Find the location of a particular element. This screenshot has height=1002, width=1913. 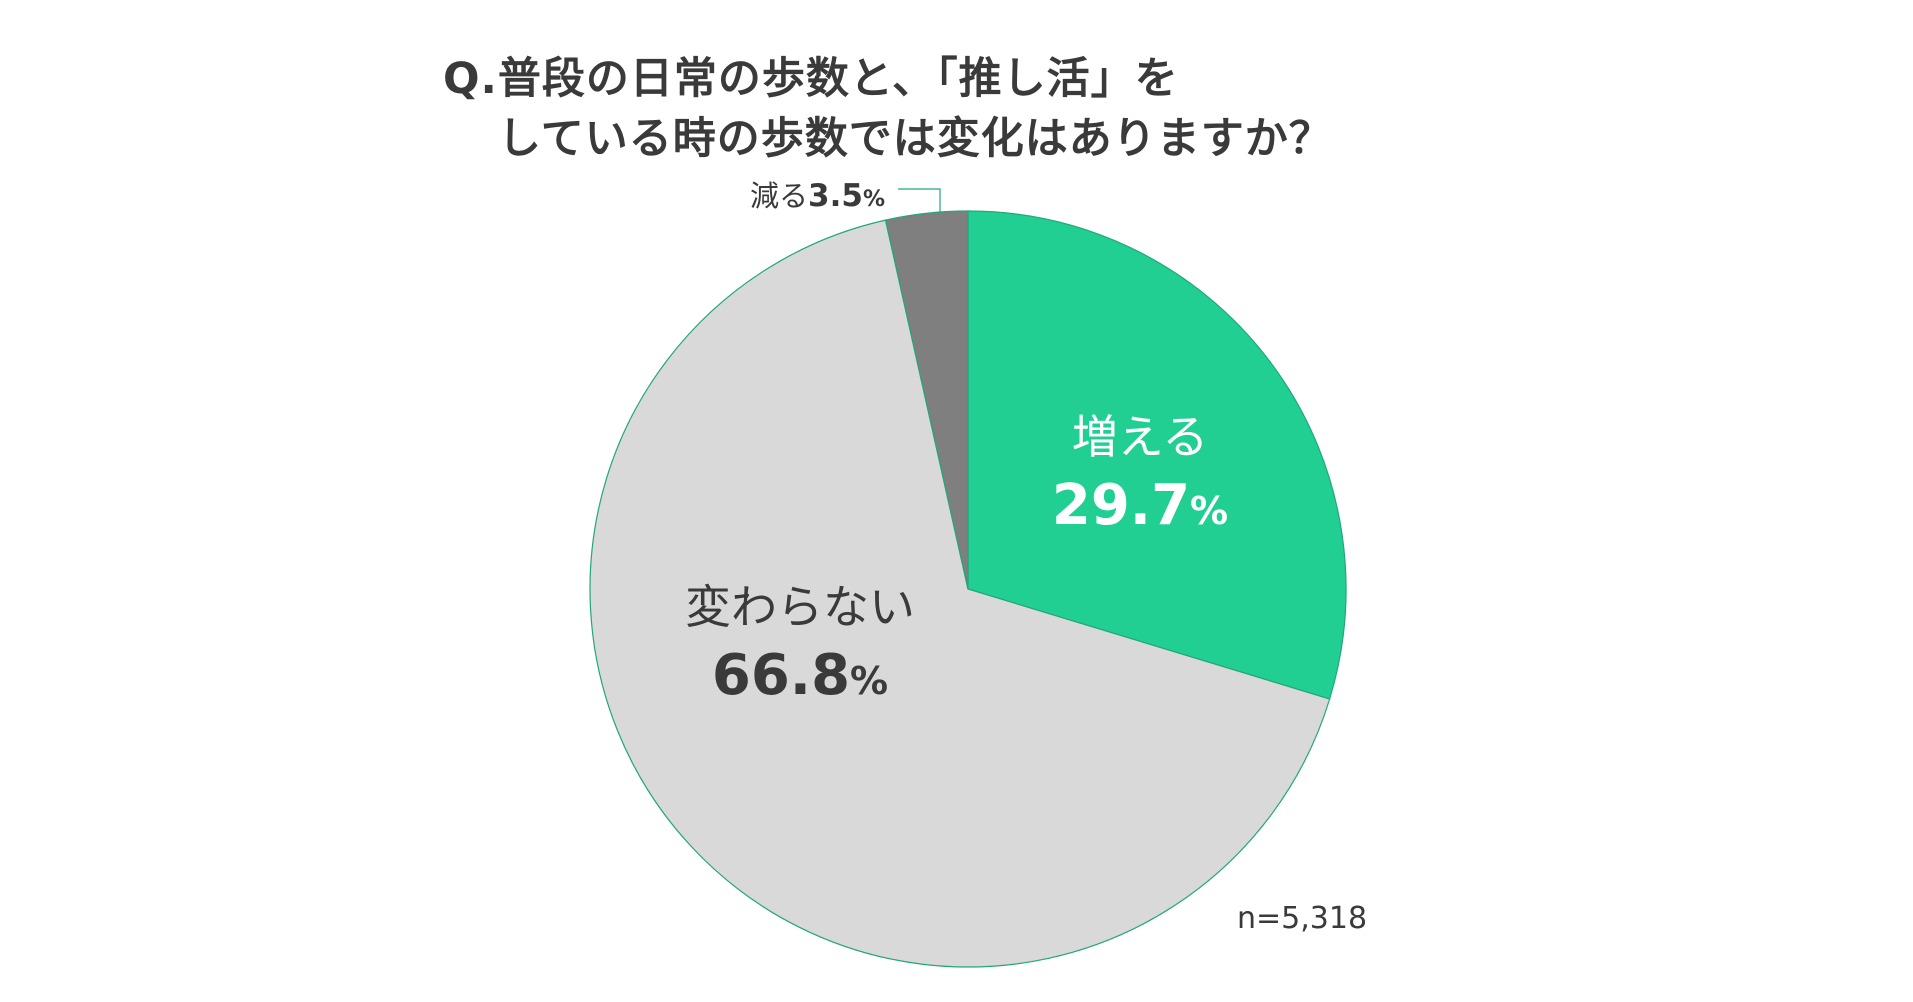

sample-size-note: n=5,318 is located at coordinates (1302, 918).